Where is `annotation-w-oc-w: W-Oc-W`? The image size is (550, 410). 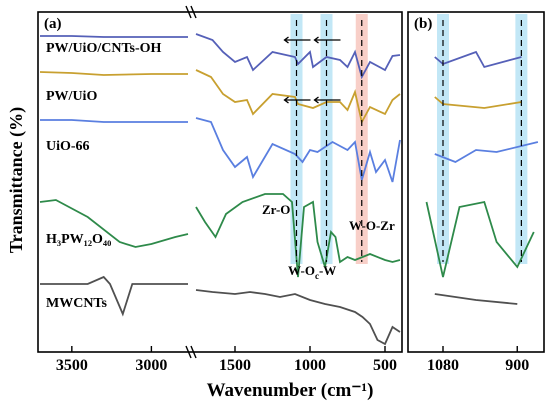
annotation-w-oc-w: W-Oc-W is located at coordinates (312, 272).